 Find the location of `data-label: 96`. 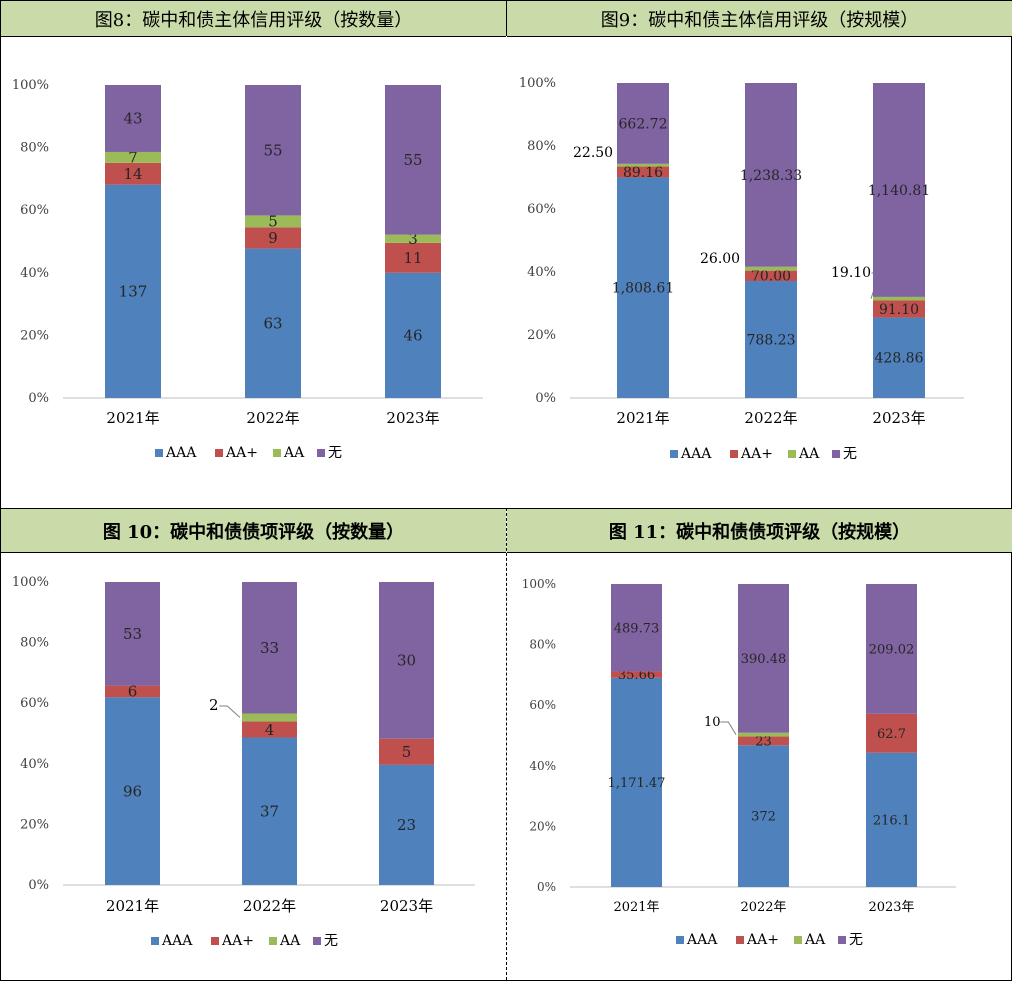

data-label: 96 is located at coordinates (132, 791).